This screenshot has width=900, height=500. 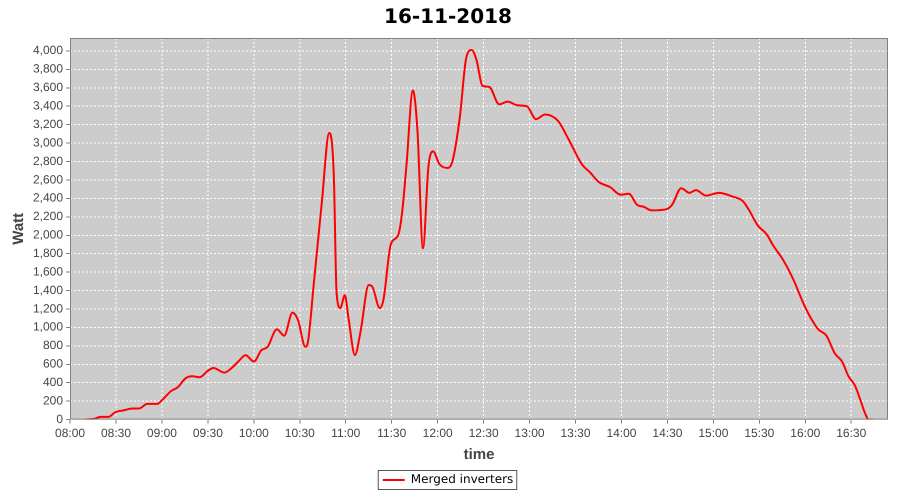 What do you see at coordinates (448, 16) in the screenshot?
I see `chart-title: 16-11-2018` at bounding box center [448, 16].